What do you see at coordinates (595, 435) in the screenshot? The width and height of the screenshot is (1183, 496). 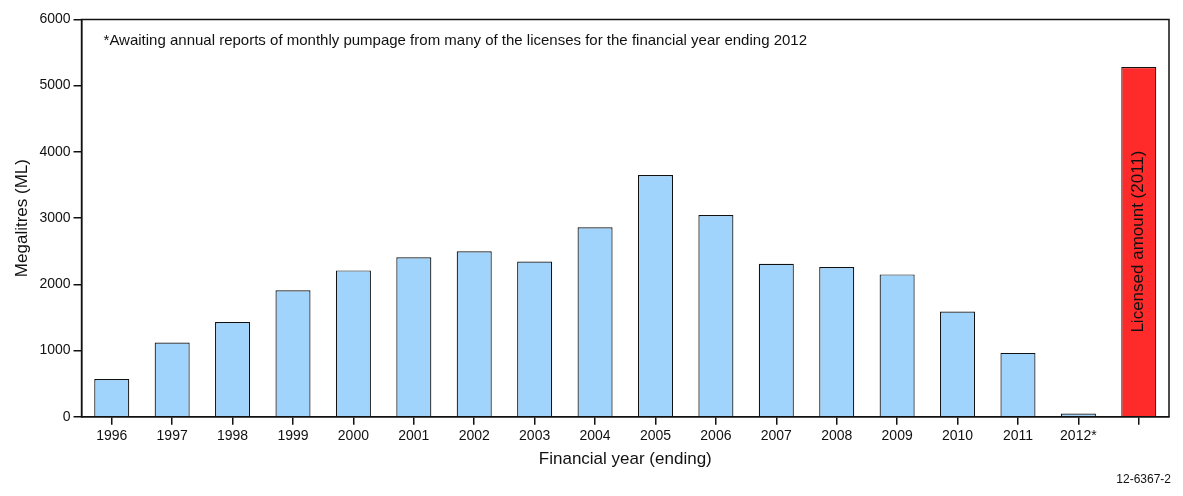 I see `x-tick-label: 2004` at bounding box center [595, 435].